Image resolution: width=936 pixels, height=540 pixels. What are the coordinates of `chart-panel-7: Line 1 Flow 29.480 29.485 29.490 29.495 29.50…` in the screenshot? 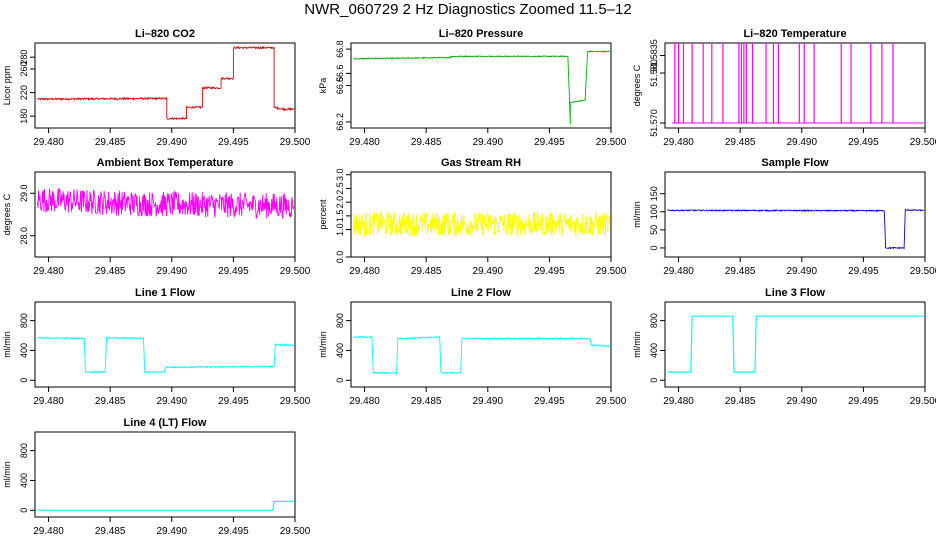 It's located at (156, 347).